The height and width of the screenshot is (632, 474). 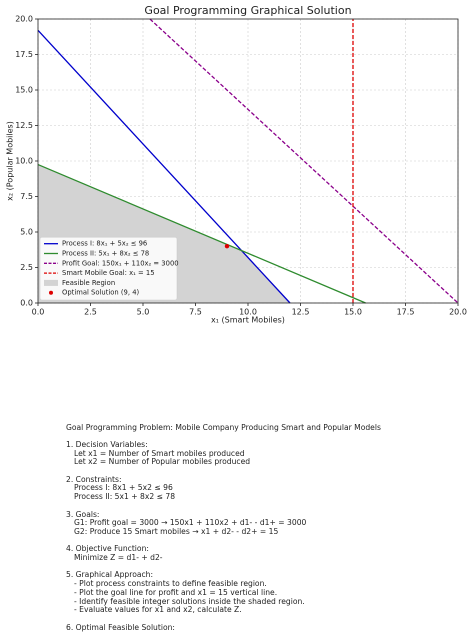 What do you see at coordinates (248, 320) in the screenshot?
I see `x-axis-label: x₁ (Smart Mobiles)` at bounding box center [248, 320].